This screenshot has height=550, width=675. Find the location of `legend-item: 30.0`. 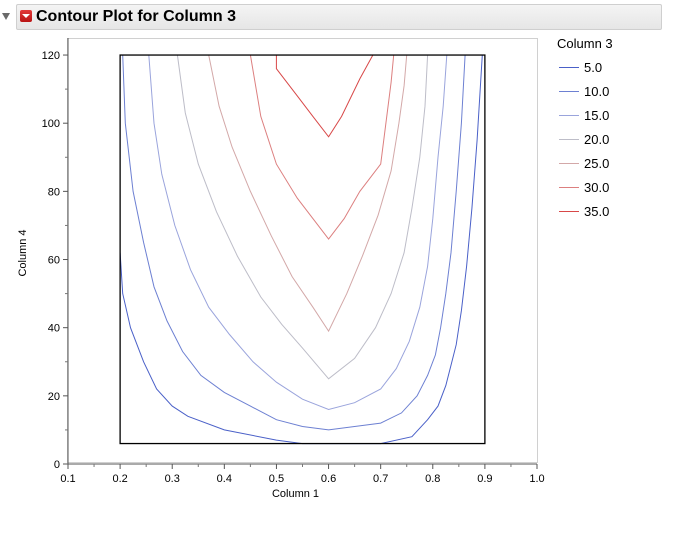

legend-item: 30.0 is located at coordinates (613, 192).